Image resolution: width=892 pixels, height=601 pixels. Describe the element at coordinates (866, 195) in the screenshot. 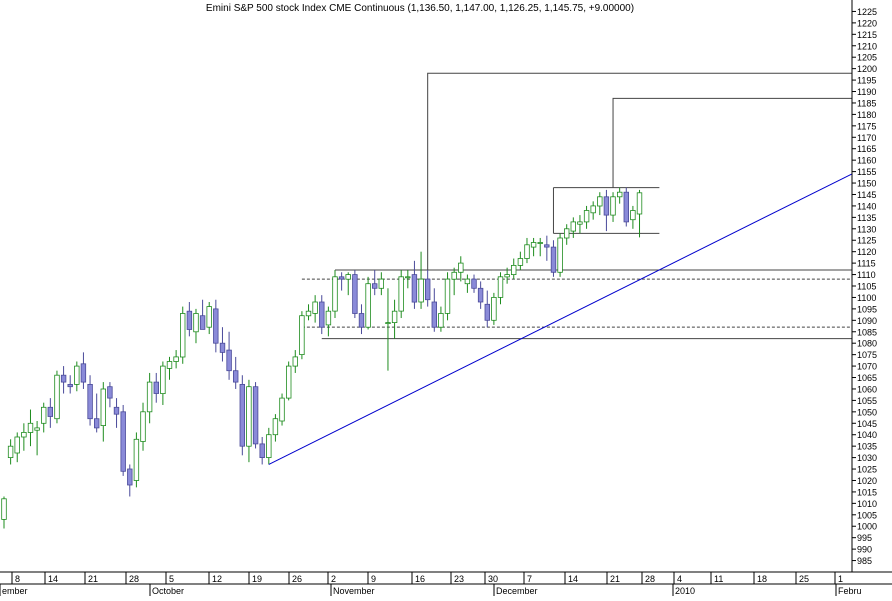

I see `y-tick-label: 1145` at that location.